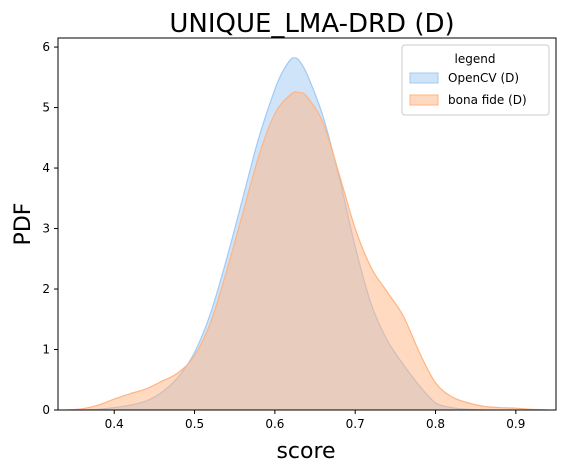 This screenshot has height=473, width=564. I want to click on x-tick-label: 0.5, so click(194, 424).